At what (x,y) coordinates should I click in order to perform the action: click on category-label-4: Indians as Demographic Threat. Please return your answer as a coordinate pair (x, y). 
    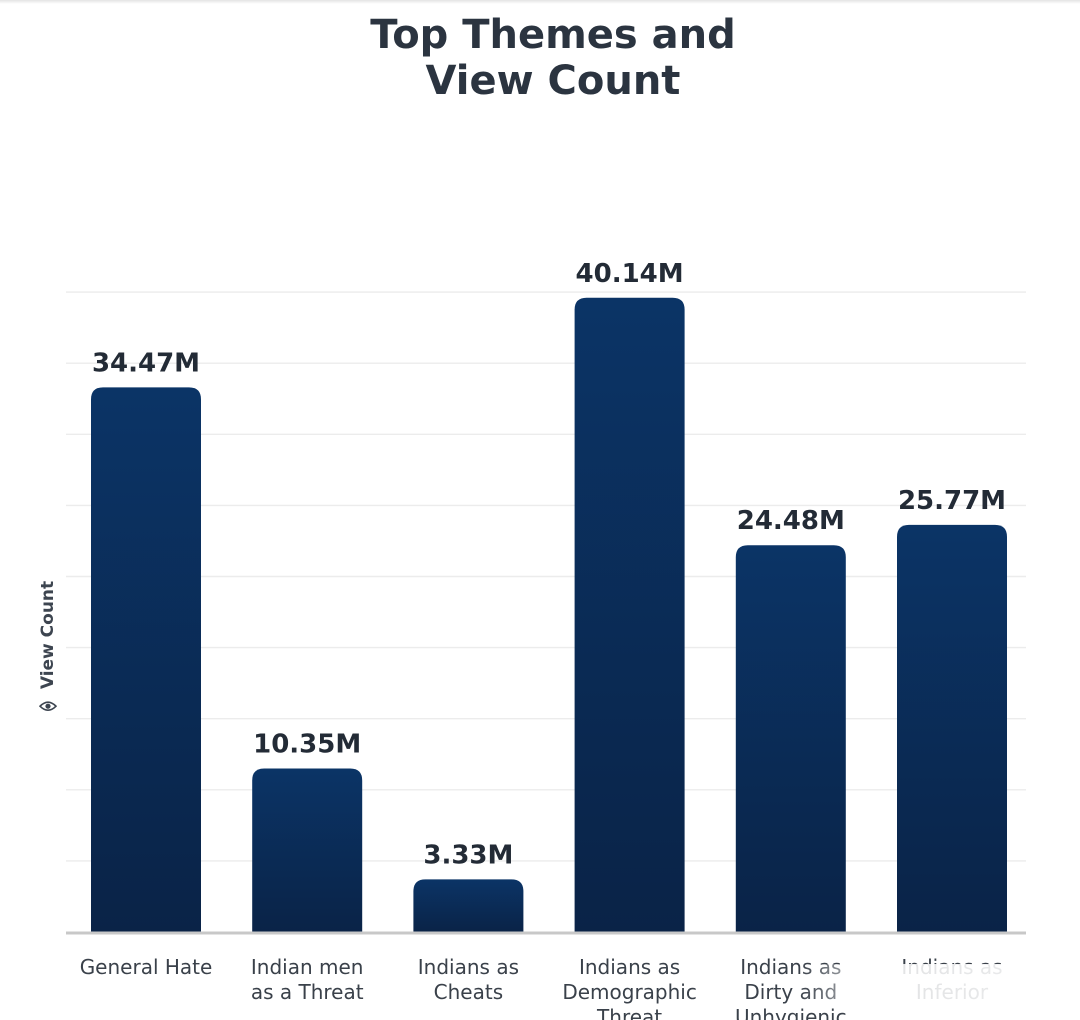
    Looking at the image, I should click on (629, 987).